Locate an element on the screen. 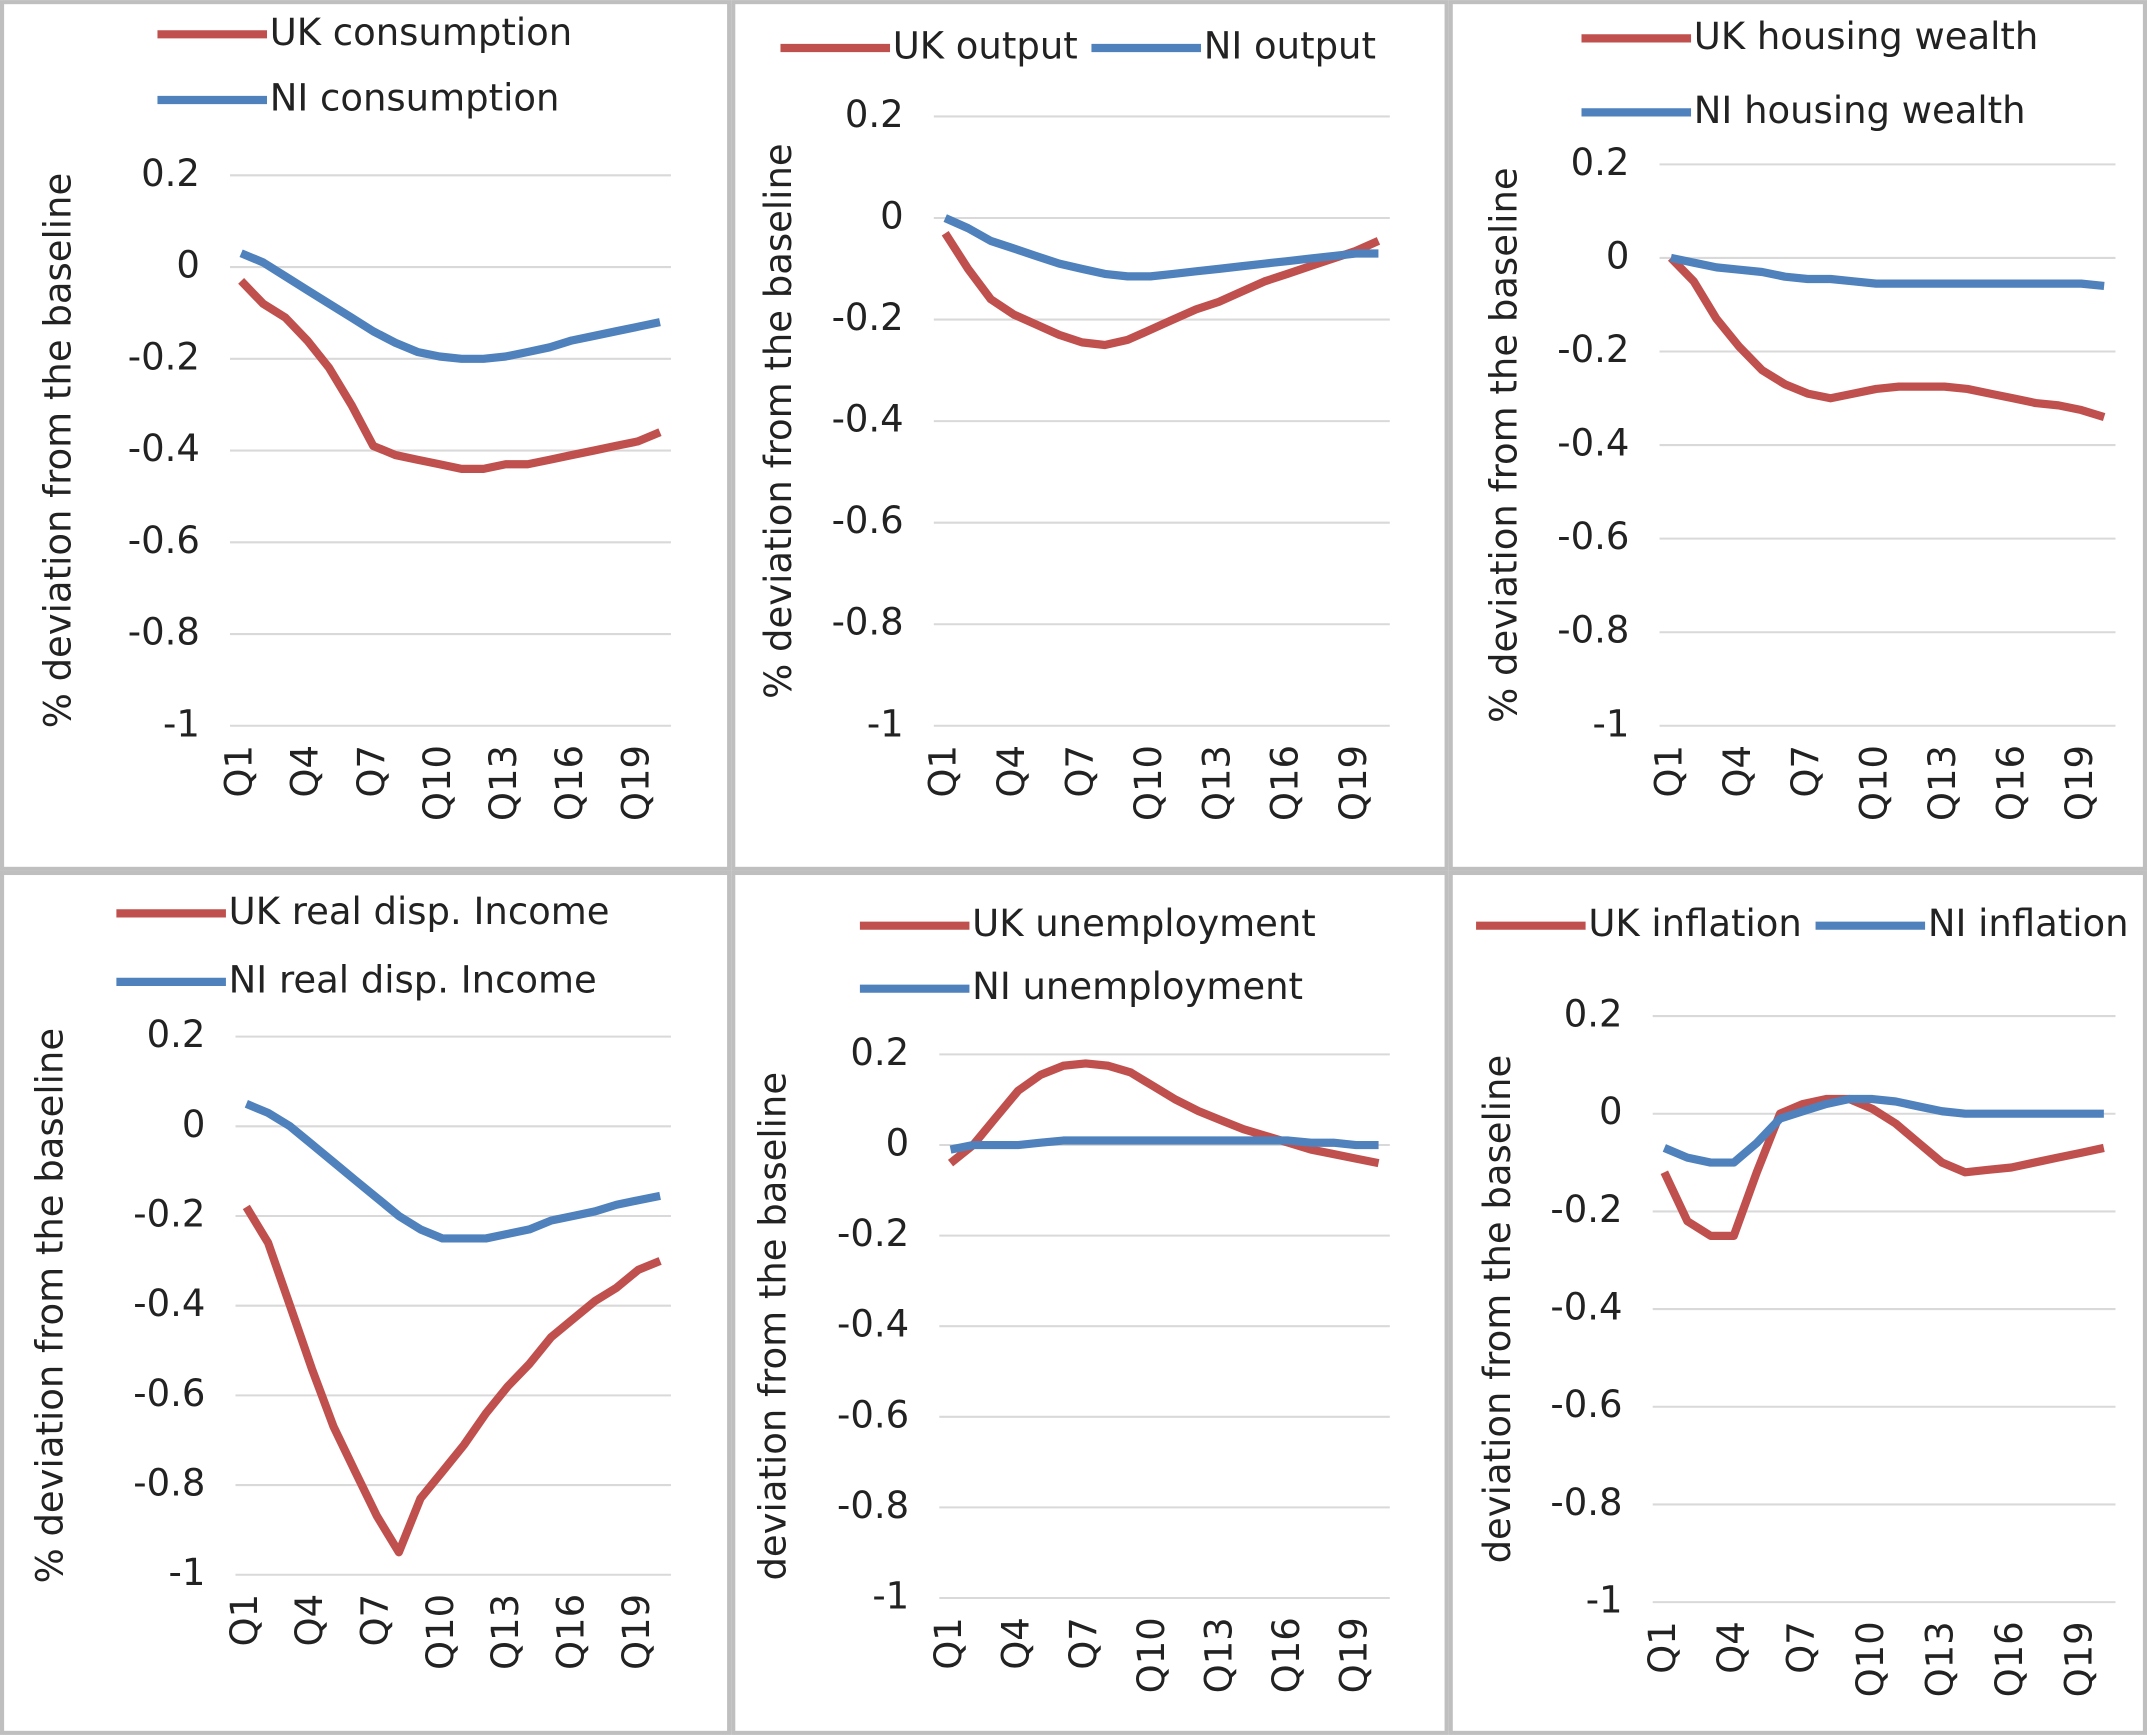  legend-label: UK unemployment is located at coordinates (1144, 923).